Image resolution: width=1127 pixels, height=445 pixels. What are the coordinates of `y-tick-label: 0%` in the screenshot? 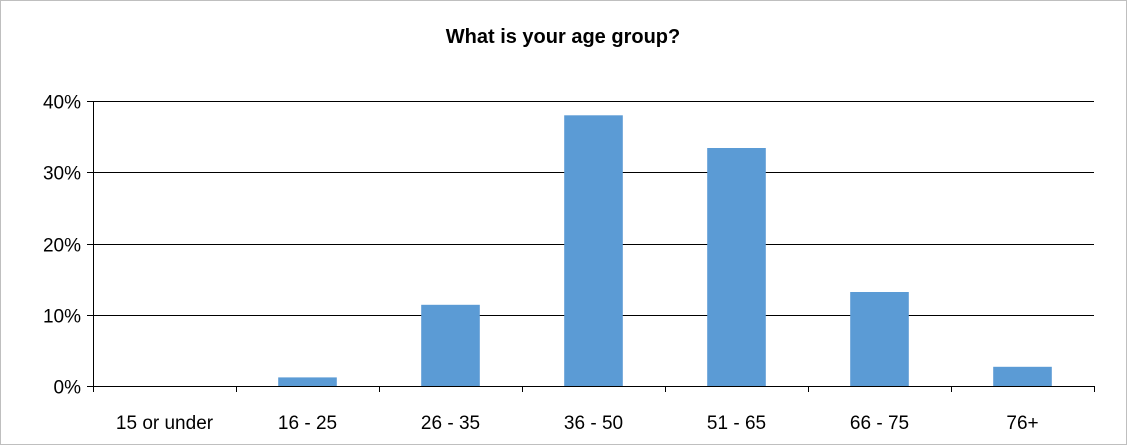 It's located at (68, 388).